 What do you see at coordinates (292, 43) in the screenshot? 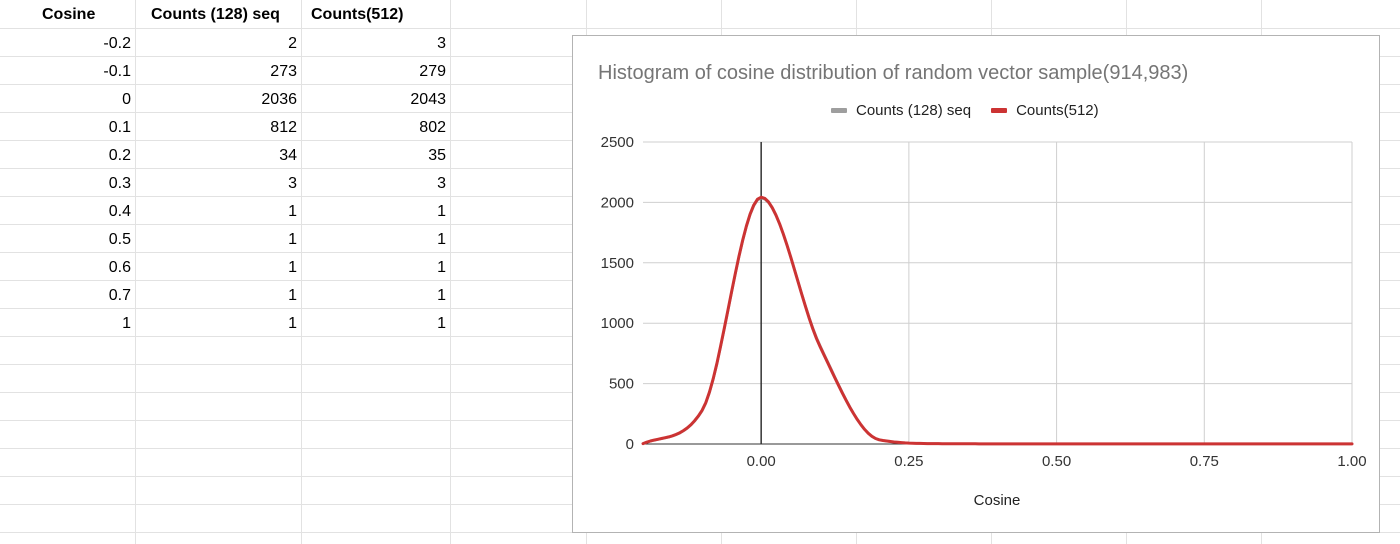
I see `table-cell: 2` at bounding box center [292, 43].